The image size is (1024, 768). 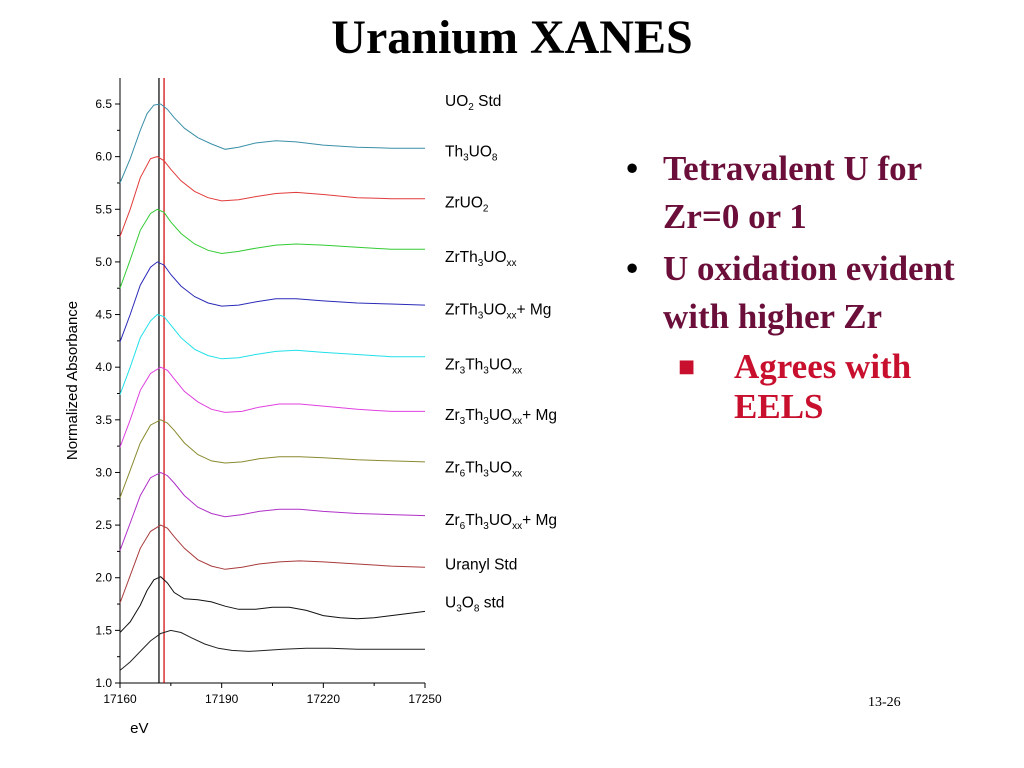 I want to click on series-label: ZrTh3UOxx, so click(x=481, y=259).